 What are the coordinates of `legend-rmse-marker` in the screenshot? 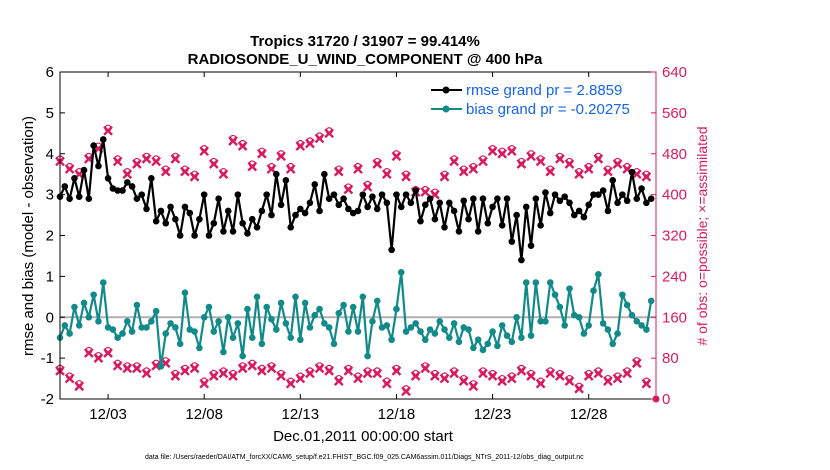 It's located at (446, 90).